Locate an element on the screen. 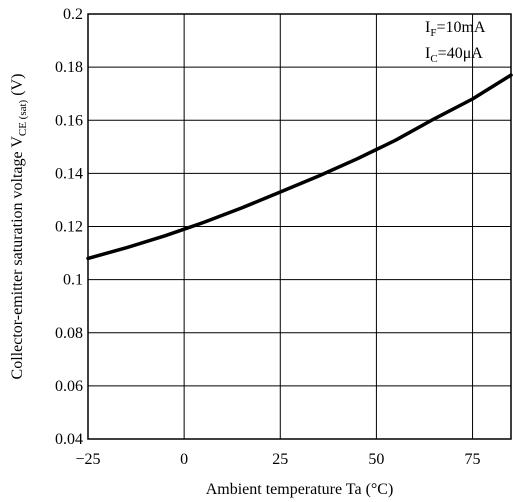 This screenshot has width=513, height=502. y-tick-label: 0.1 is located at coordinates (73, 280).